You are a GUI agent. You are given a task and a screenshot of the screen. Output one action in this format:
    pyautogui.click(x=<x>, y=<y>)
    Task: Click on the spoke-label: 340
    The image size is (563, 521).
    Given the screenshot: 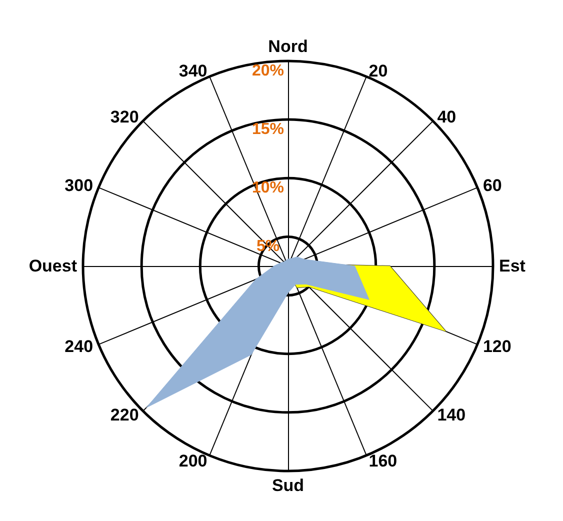 What is the action you would take?
    pyautogui.click(x=193, y=71)
    